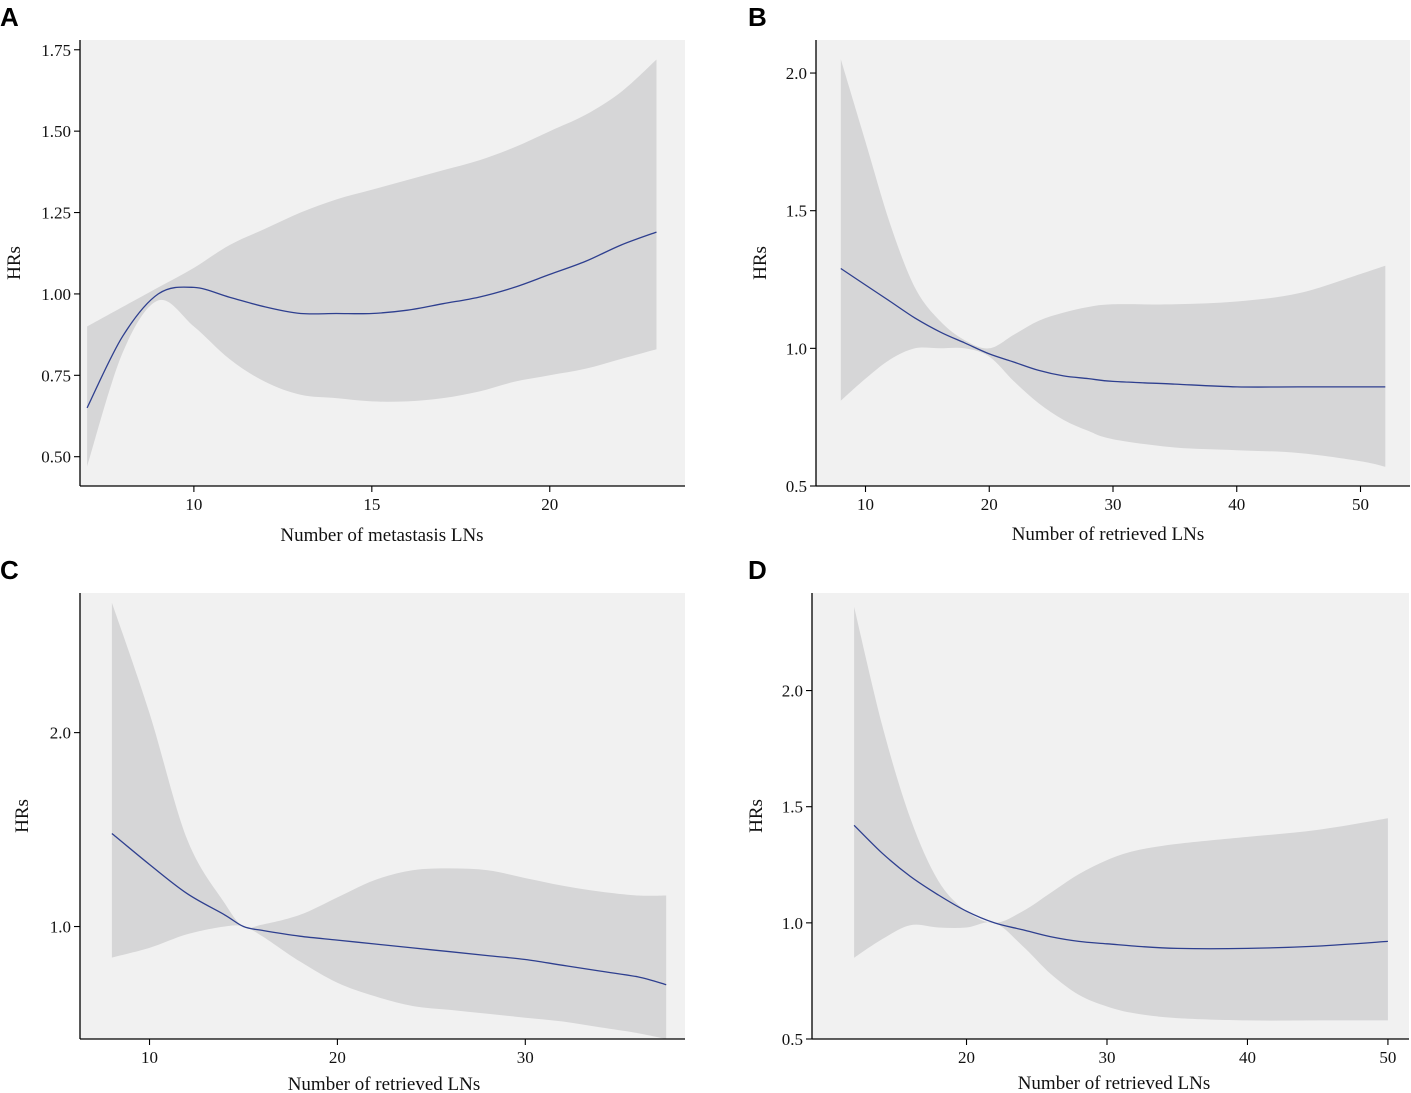 This screenshot has height=1093, width=1411. Describe the element at coordinates (796, 211) in the screenshot. I see `panel-b-y-tick-label: 1.5` at that location.